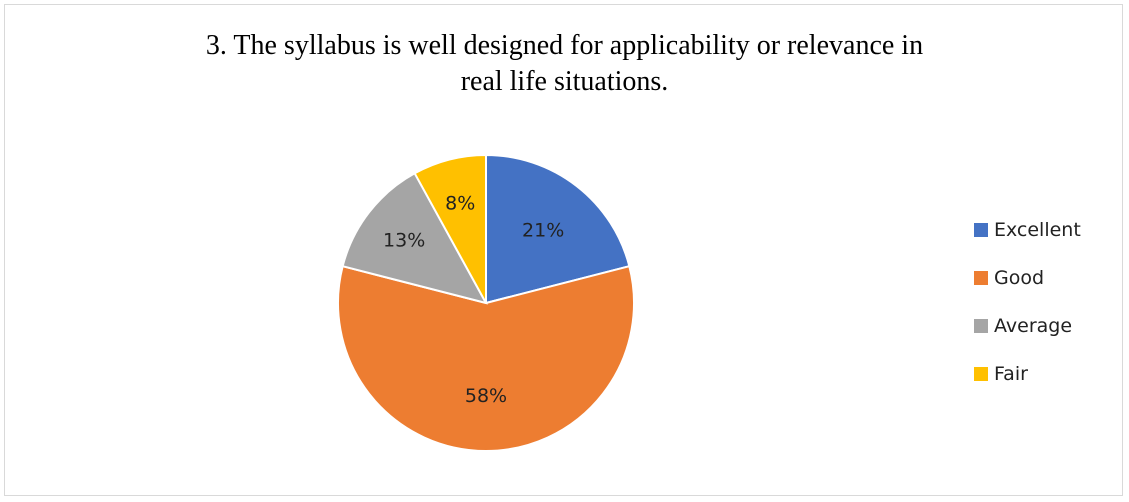  I want to click on legend-item-good: Good, so click(1027, 278).